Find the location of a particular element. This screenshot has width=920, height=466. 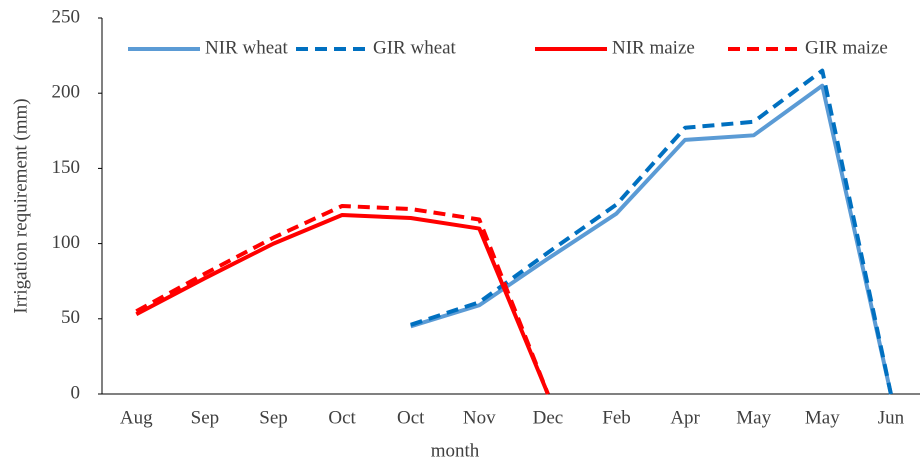

y-tick-label: 200 is located at coordinates (66, 92).